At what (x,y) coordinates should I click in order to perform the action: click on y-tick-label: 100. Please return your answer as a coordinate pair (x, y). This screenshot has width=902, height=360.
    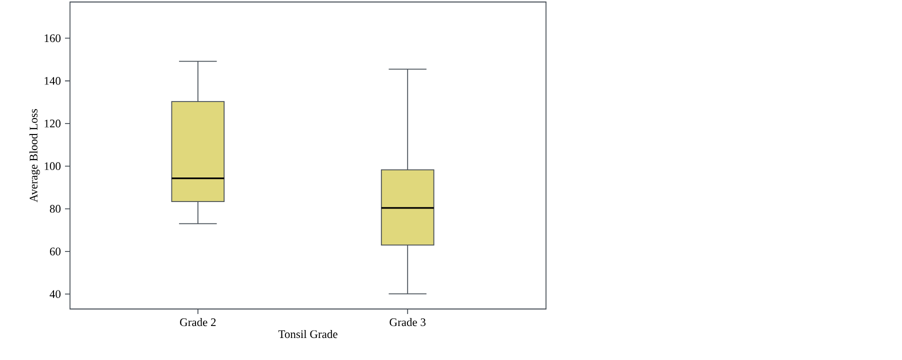
    Looking at the image, I should click on (52, 166).